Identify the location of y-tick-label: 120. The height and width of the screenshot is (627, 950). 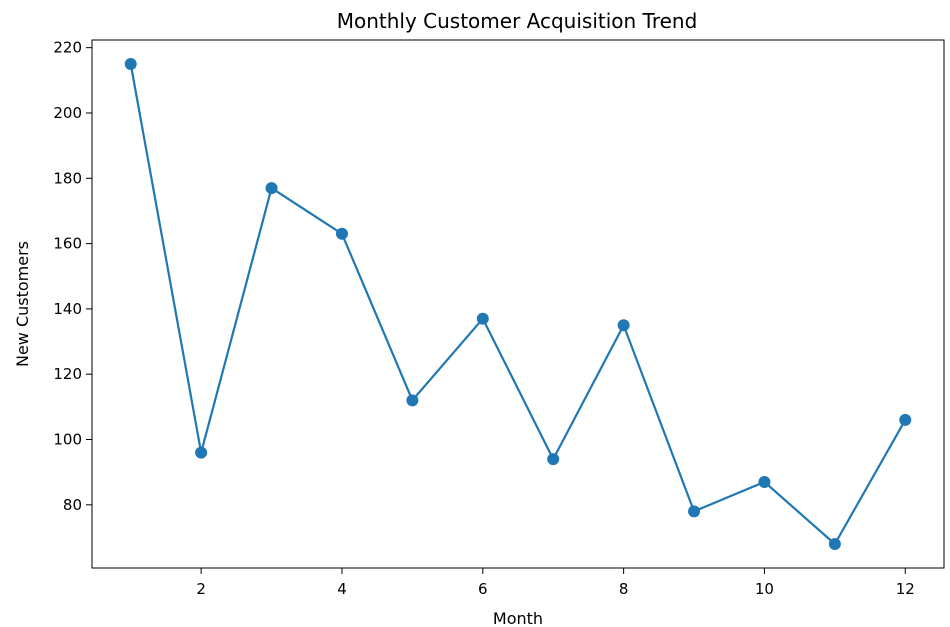
(67, 374).